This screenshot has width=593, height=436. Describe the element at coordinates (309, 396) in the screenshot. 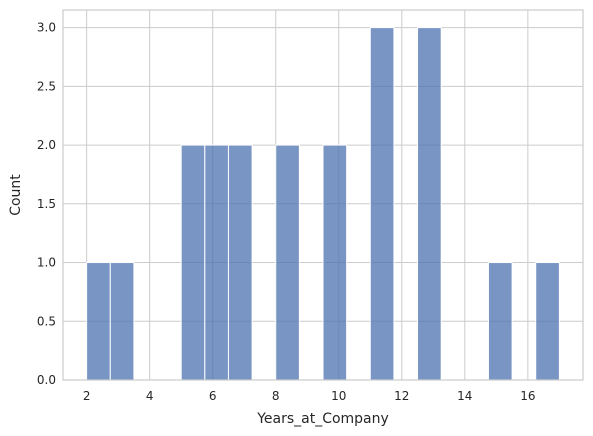

I see `x-tick-labels: 2 4 6 8 10 12 14 16` at that location.